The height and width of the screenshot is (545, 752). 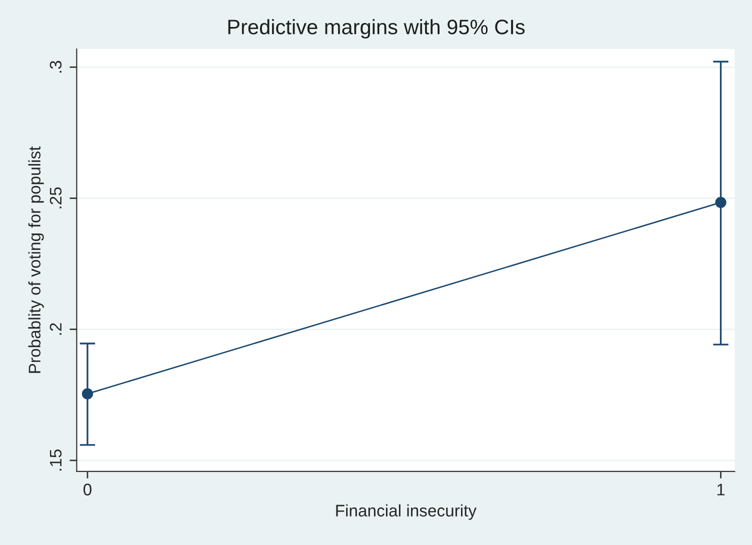 What do you see at coordinates (56, 197) in the screenshot?
I see `y-tick-label: .25` at bounding box center [56, 197].